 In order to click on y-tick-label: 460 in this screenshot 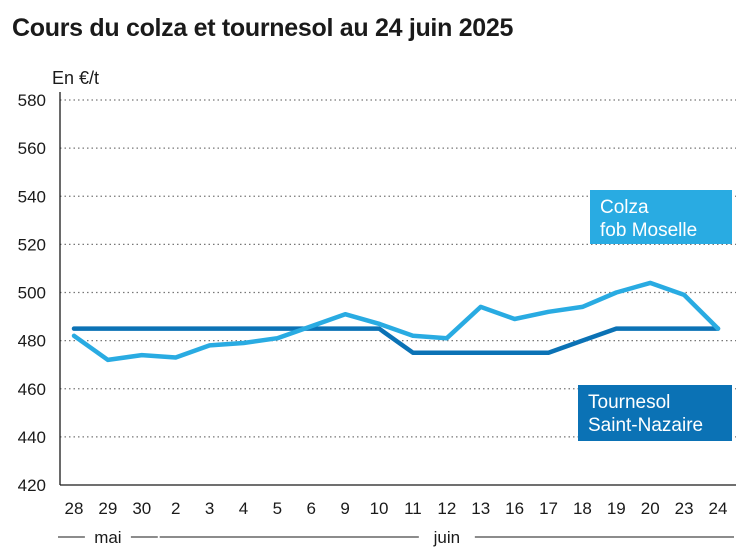, I will do `click(32, 389)`.